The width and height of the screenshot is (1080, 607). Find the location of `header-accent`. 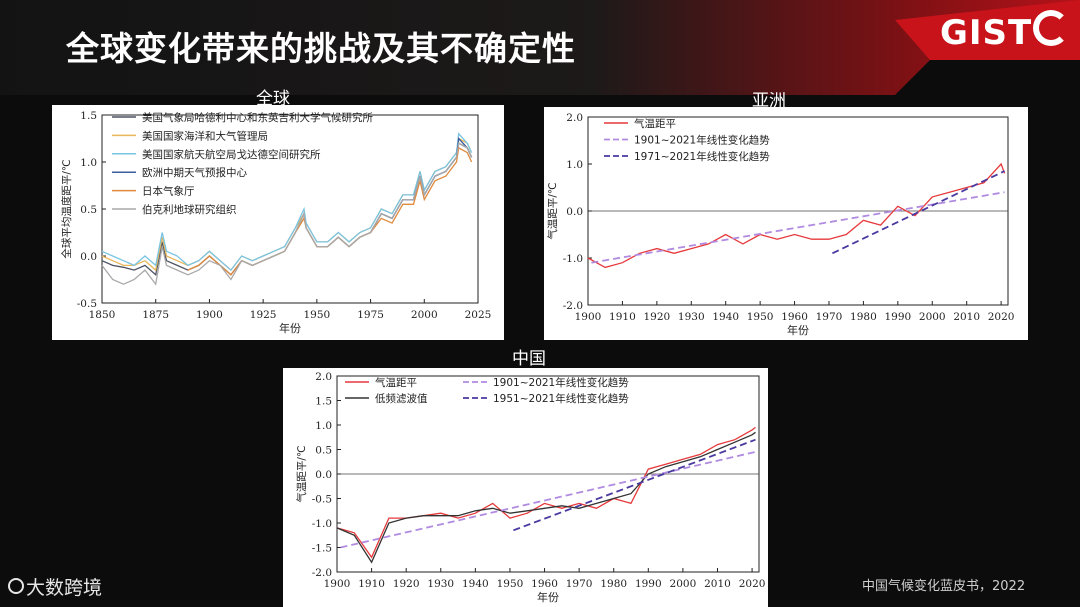

header-accent is located at coordinates (987, 30).